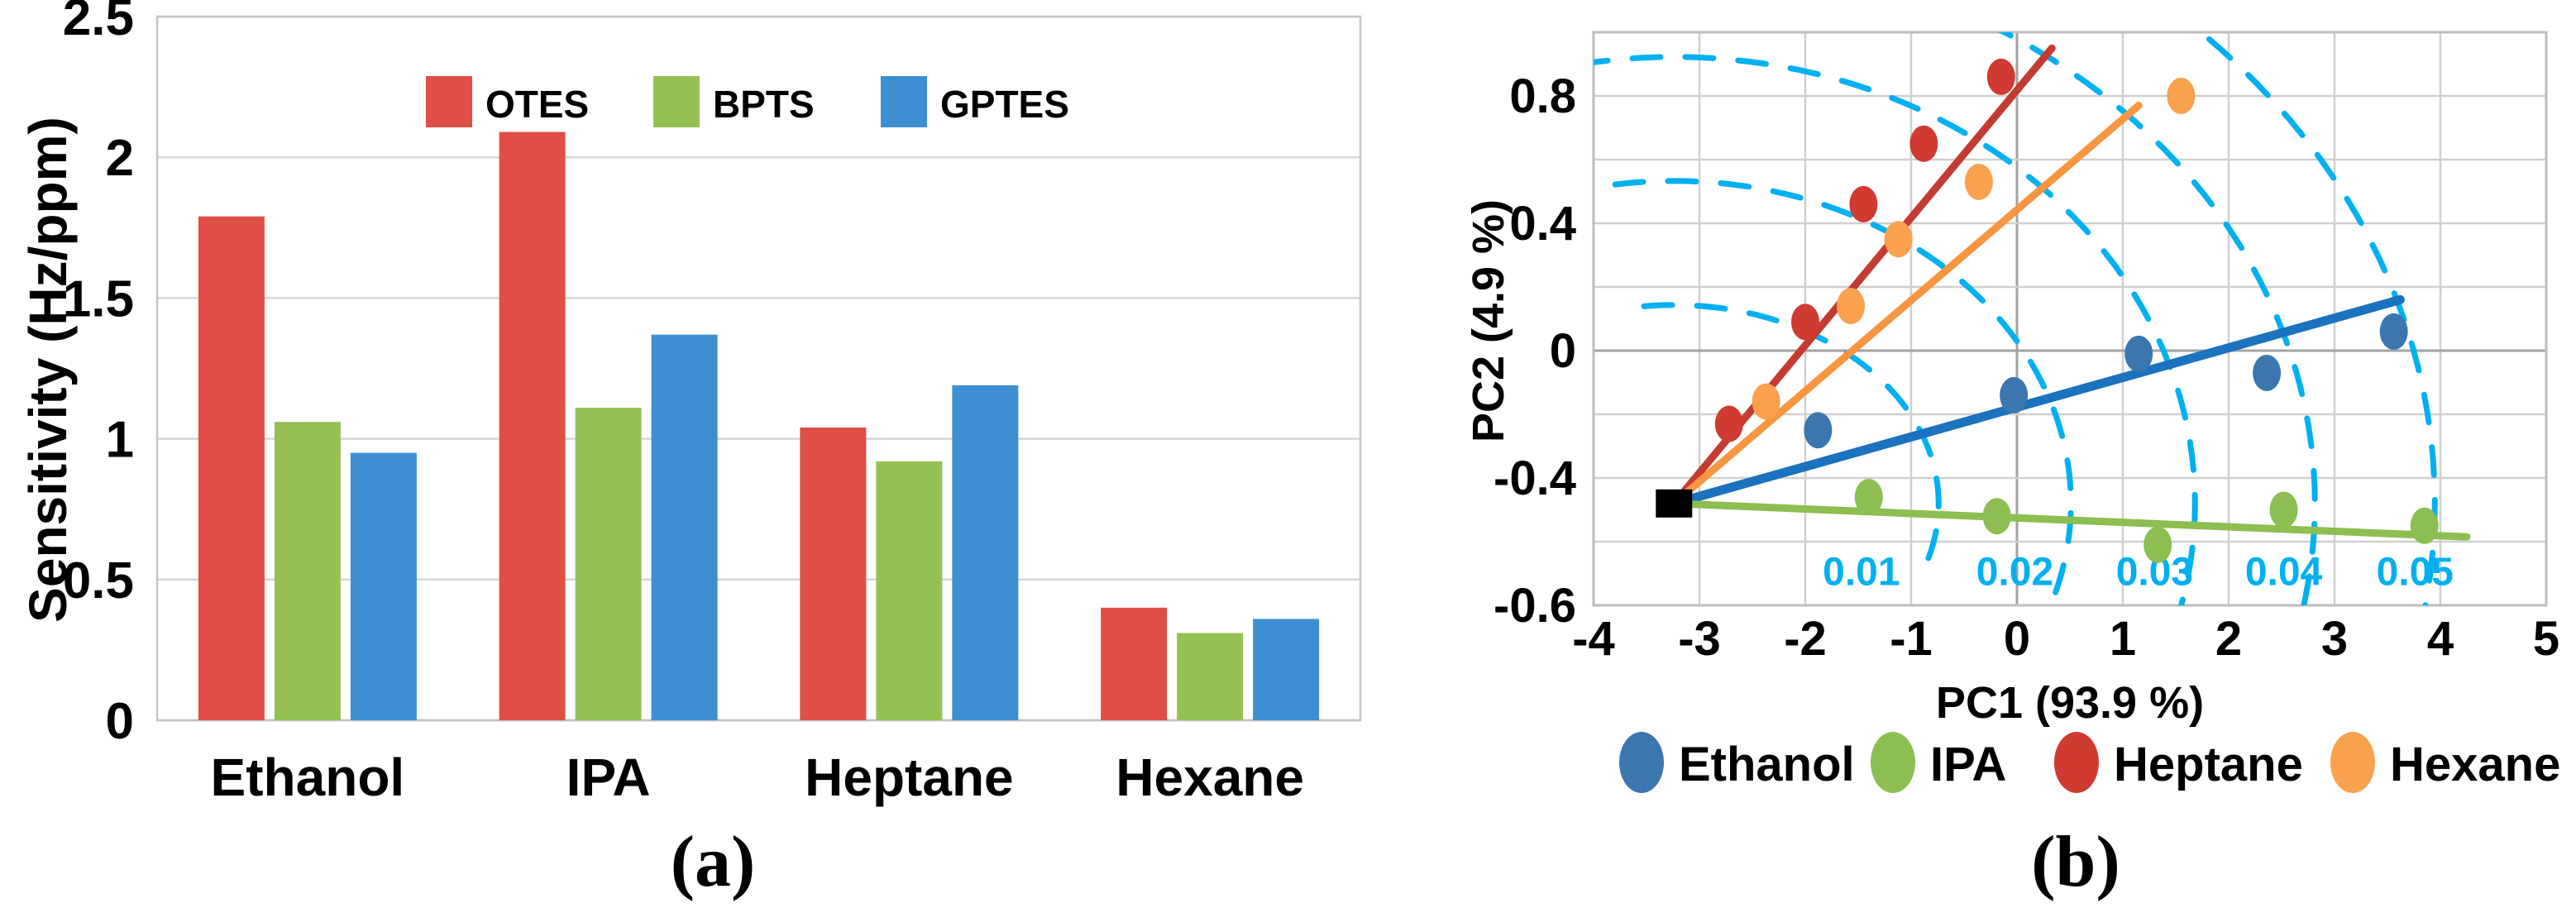 This screenshot has width=2576, height=908. Describe the element at coordinates (231, 468) in the screenshot. I see `bar-otes-ethanol` at that location.